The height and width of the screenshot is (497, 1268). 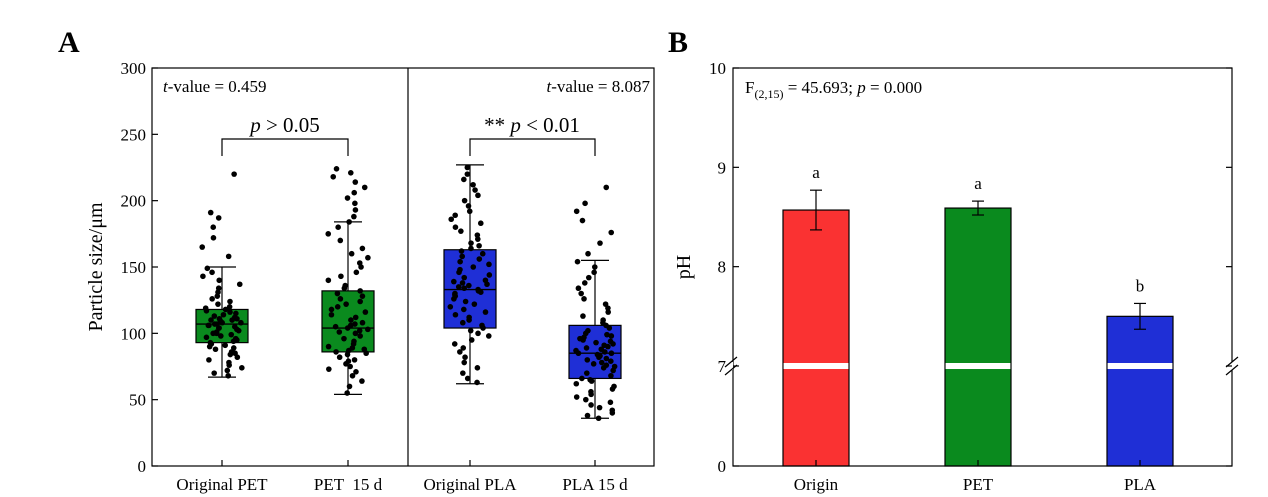 What do you see at coordinates (600, 86) in the screenshot?
I see `t-value-text: -value = 8.087` at bounding box center [600, 86].